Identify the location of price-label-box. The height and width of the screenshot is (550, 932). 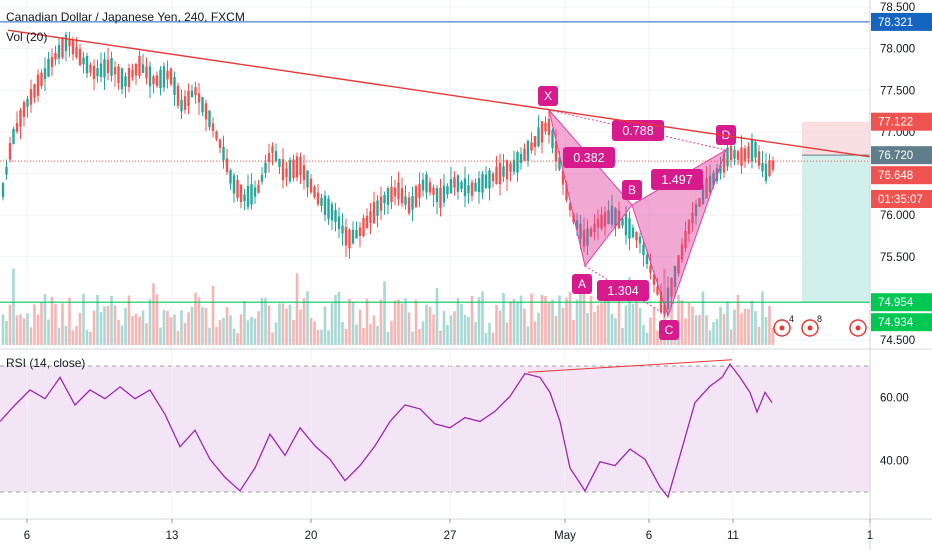
(901, 121).